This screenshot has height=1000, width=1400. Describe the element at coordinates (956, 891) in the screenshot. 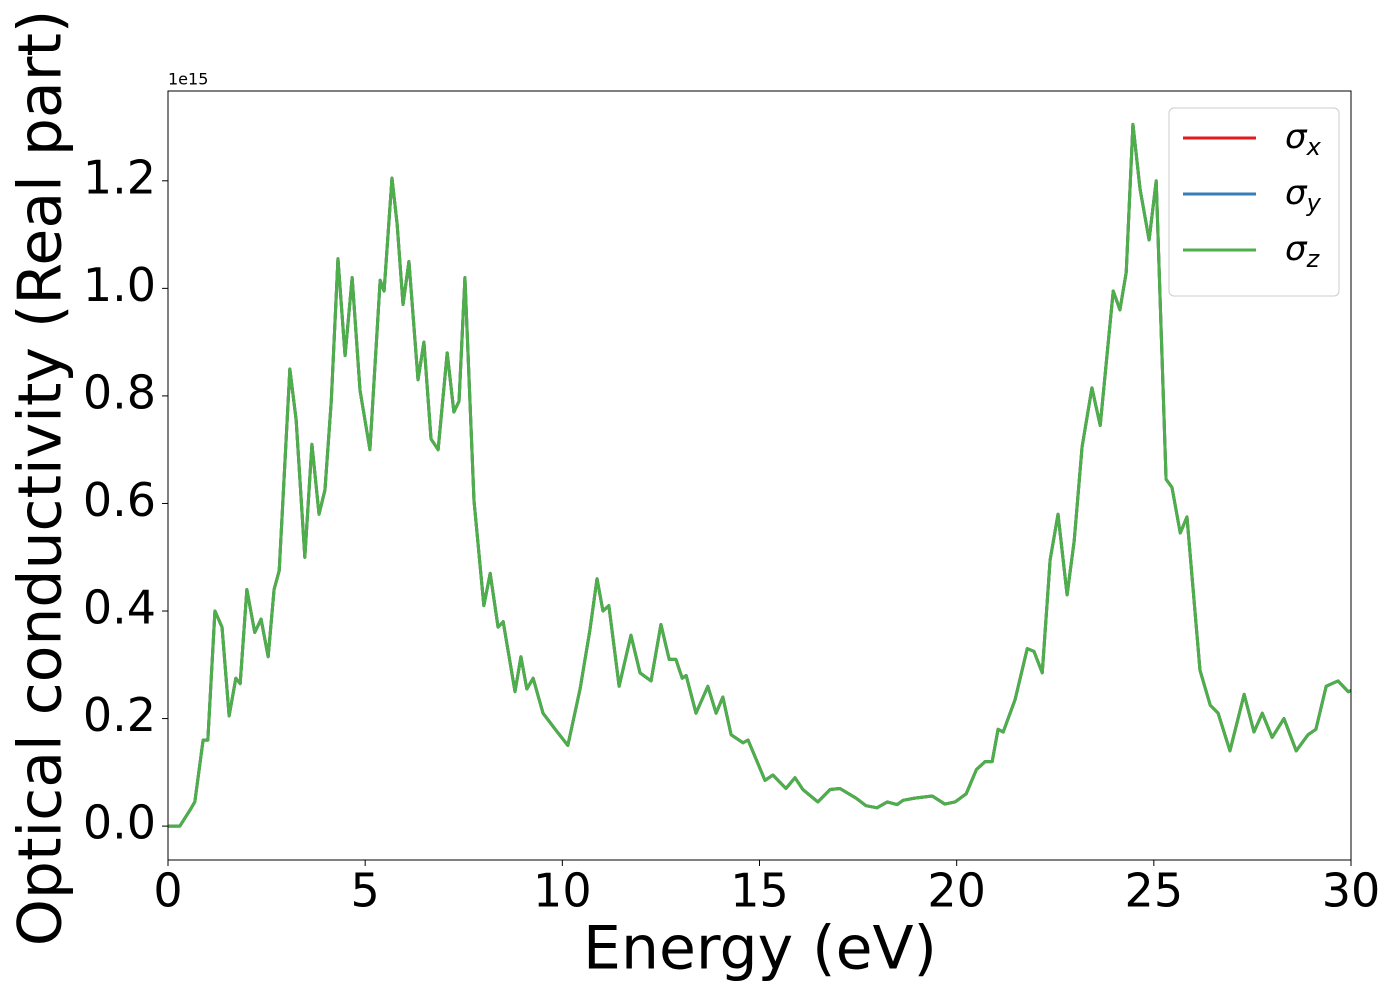

I see `x-tick-label: 20` at that location.